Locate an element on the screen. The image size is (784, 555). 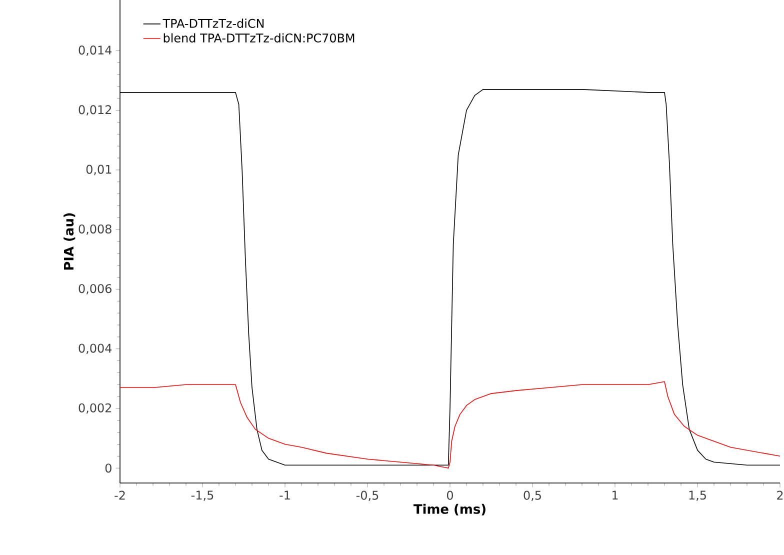
x-tick-label: 2 is located at coordinates (780, 495).